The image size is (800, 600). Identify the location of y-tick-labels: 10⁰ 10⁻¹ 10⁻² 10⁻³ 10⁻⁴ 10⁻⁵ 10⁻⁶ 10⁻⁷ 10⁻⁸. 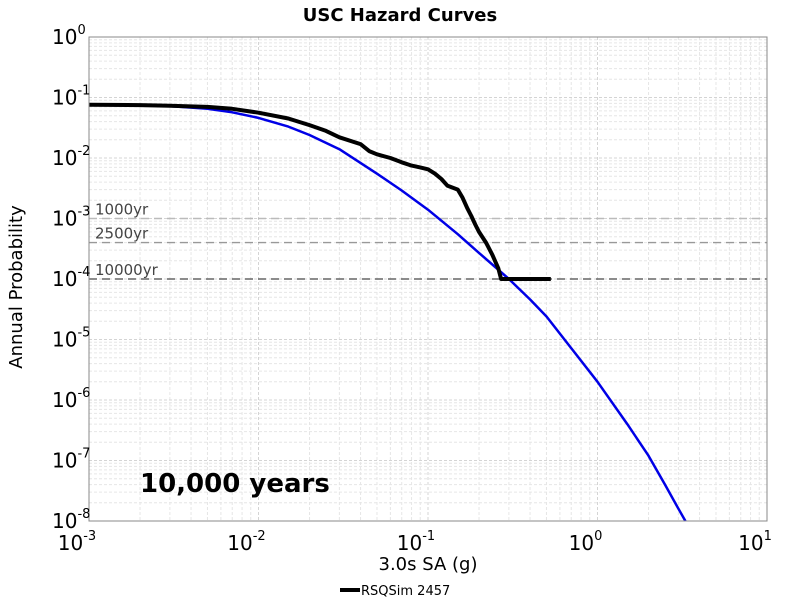
(71, 278).